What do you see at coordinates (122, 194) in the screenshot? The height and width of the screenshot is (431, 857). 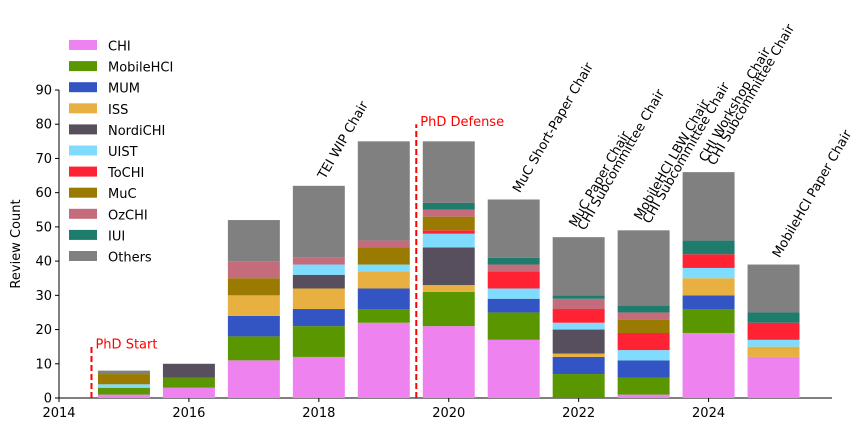 I see `legend-label-muc: MuC` at bounding box center [122, 194].